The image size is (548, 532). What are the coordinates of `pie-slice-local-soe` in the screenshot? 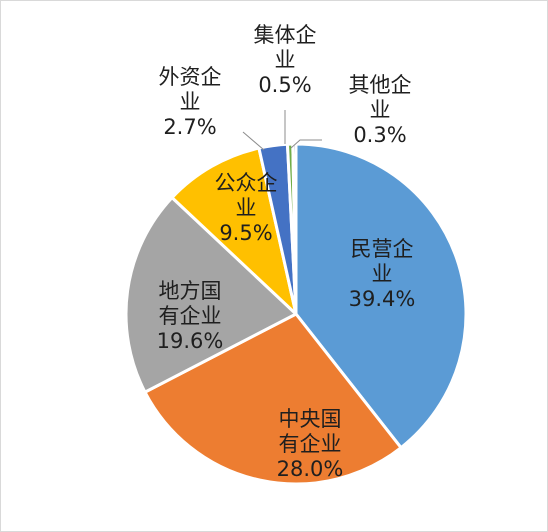 It's located at (211, 295).